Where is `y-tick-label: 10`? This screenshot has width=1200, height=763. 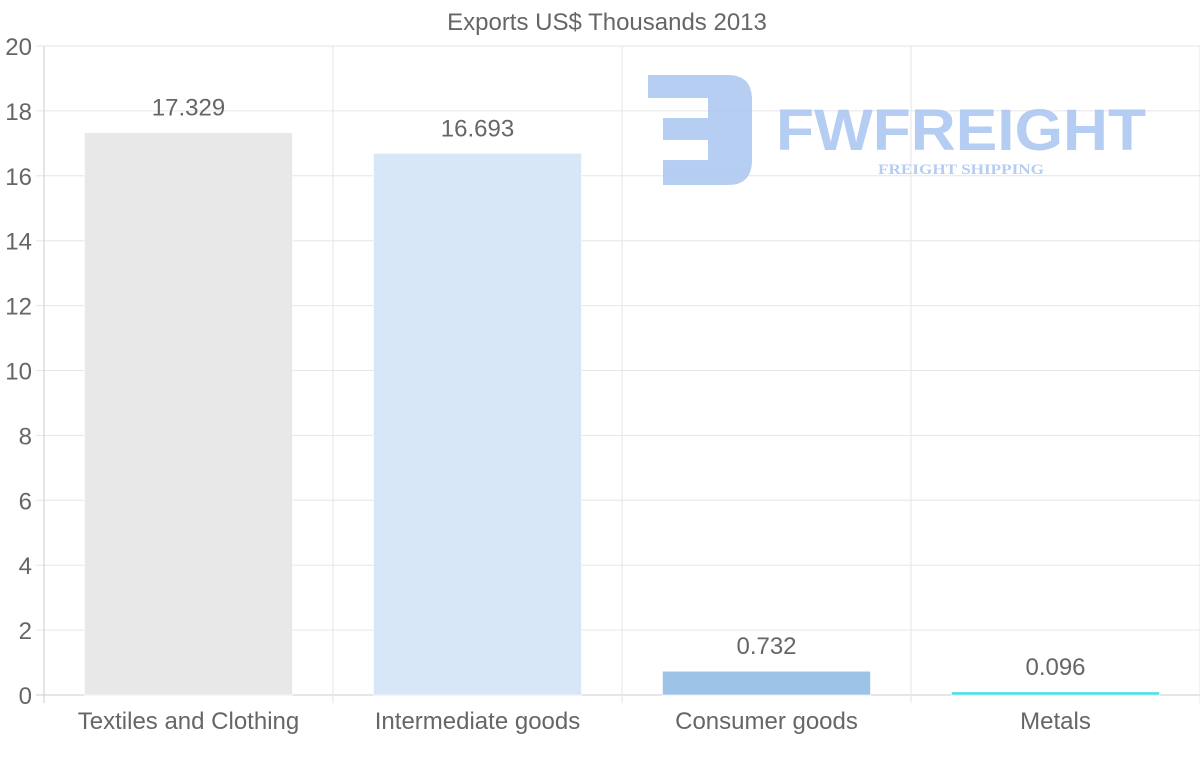
y-tick-label: 10 is located at coordinates (18, 372).